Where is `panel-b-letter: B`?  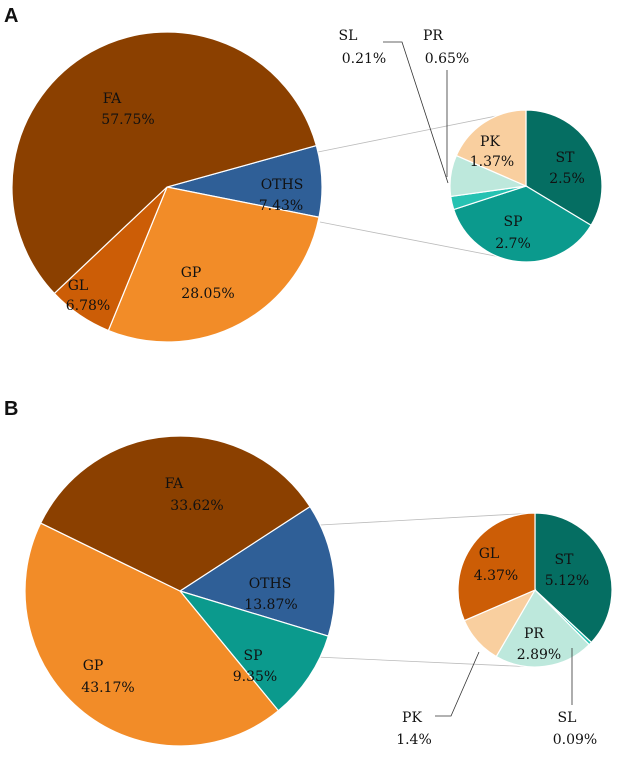 panel-b-letter: B is located at coordinates (11, 409).